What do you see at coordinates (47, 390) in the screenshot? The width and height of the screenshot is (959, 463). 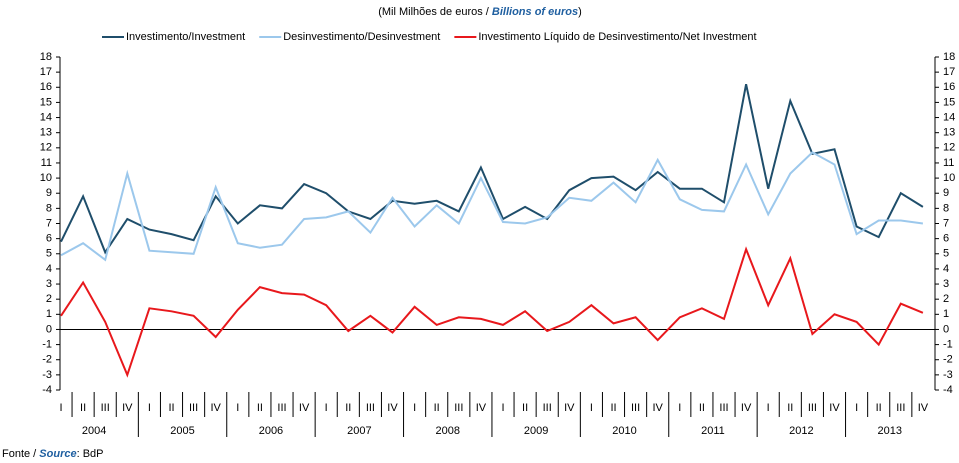 I see `y-tick-label: -4` at bounding box center [47, 390].